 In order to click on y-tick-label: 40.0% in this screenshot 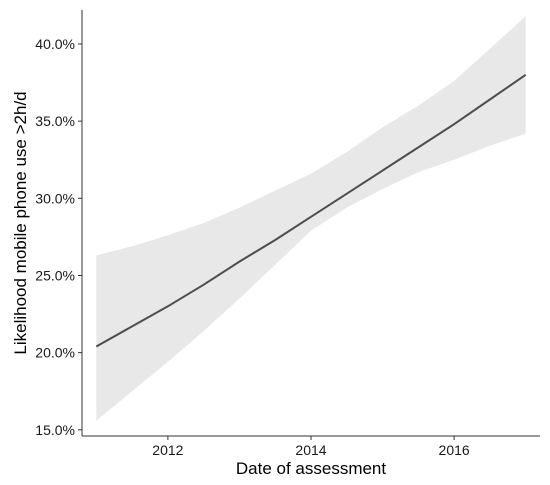, I will do `click(55, 44)`.